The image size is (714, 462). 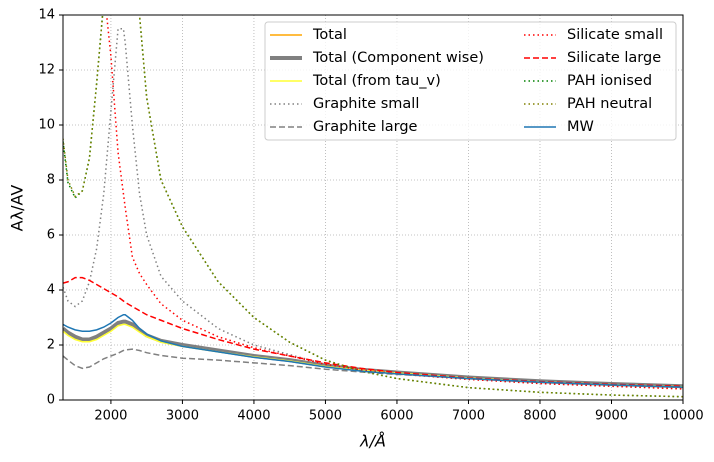 I want to click on y-tick-label: 0, so click(x=51, y=400).